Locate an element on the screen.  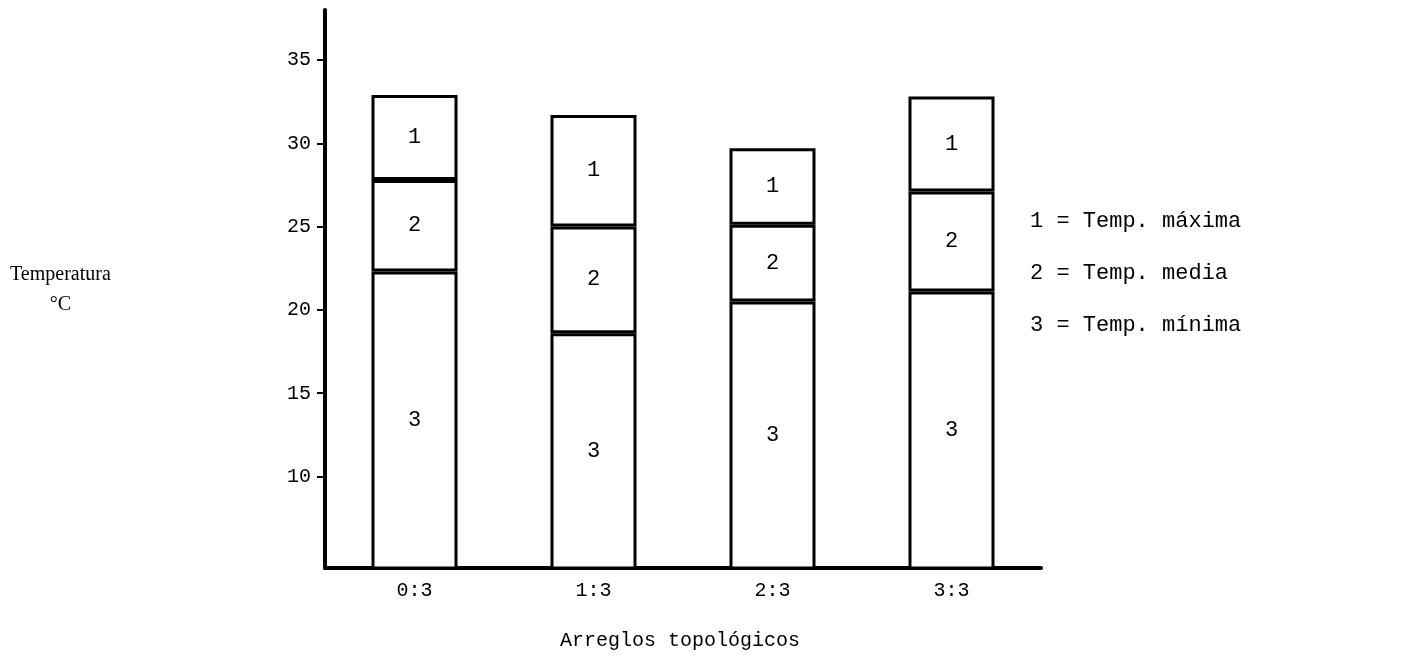
y-tick-label: 30 is located at coordinates (298, 143).